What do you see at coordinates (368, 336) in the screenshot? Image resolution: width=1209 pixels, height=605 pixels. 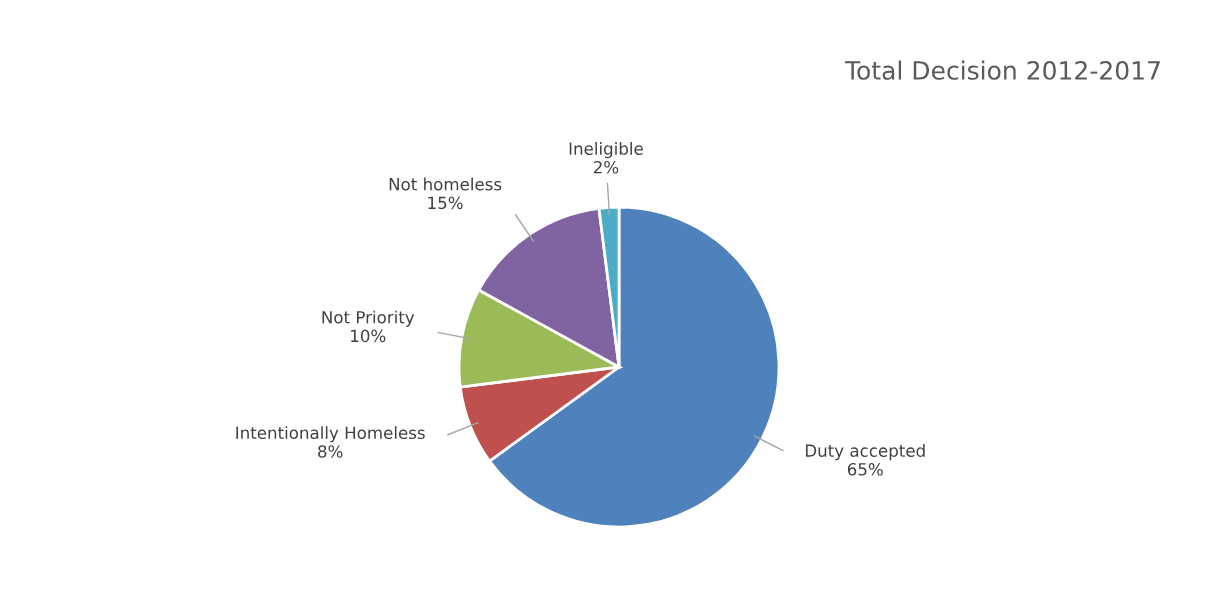 I see `data-label: 10%` at bounding box center [368, 336].